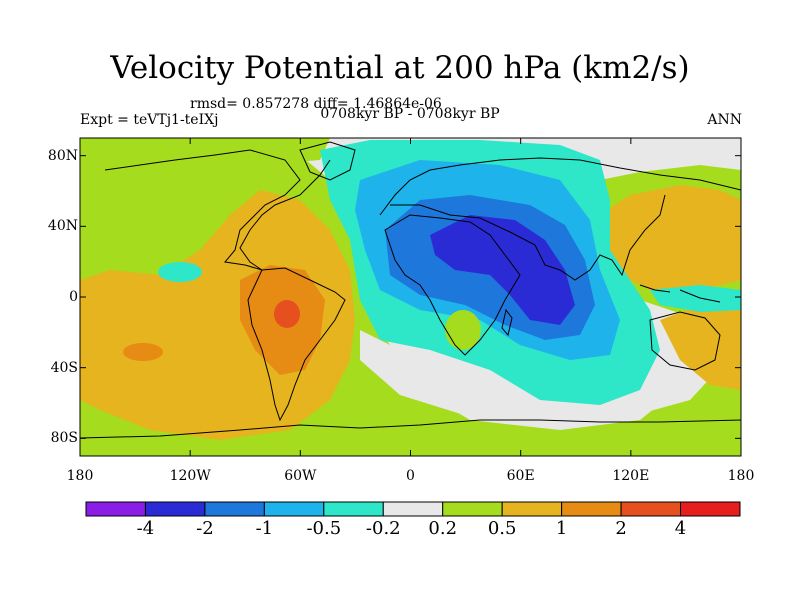  Describe the element at coordinates (62, 155) in the screenshot. I see `y-tick-label: 80N` at that location.